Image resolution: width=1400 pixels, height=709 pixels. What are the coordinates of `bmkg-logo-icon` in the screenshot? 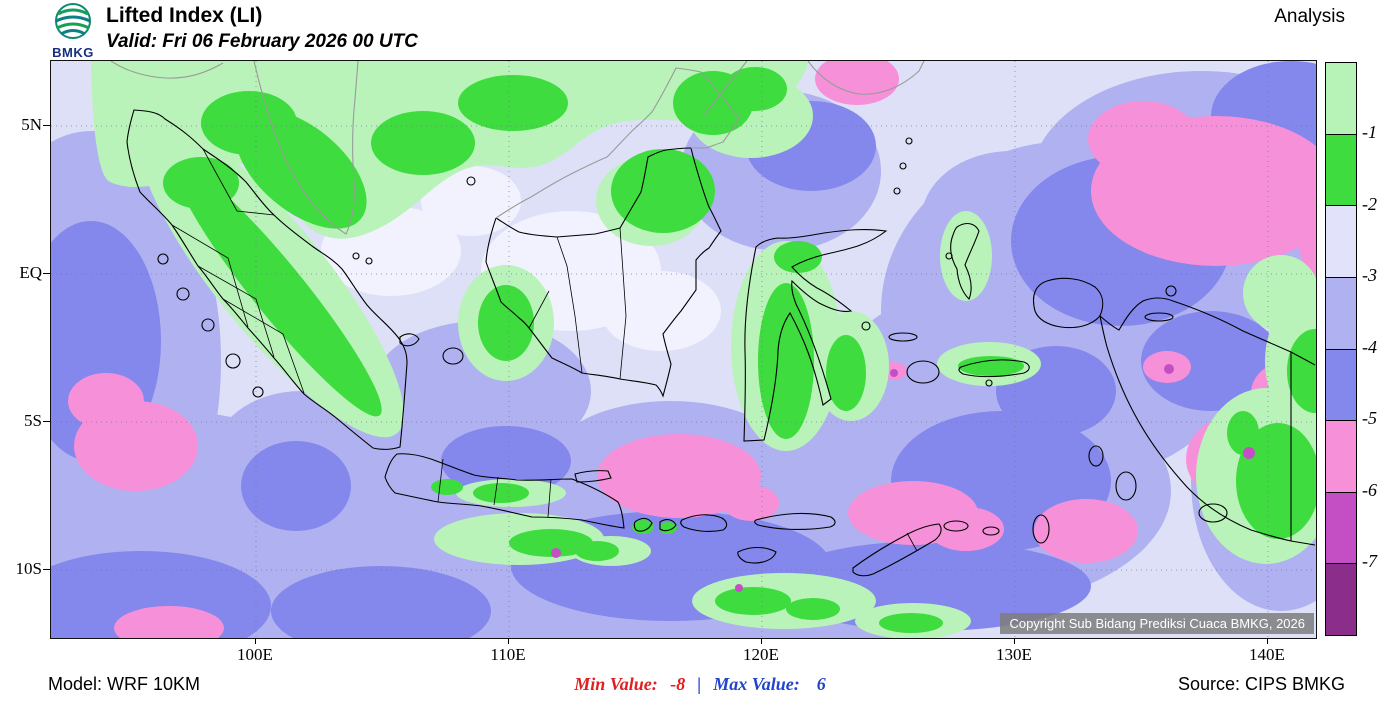 It's located at (73, 21).